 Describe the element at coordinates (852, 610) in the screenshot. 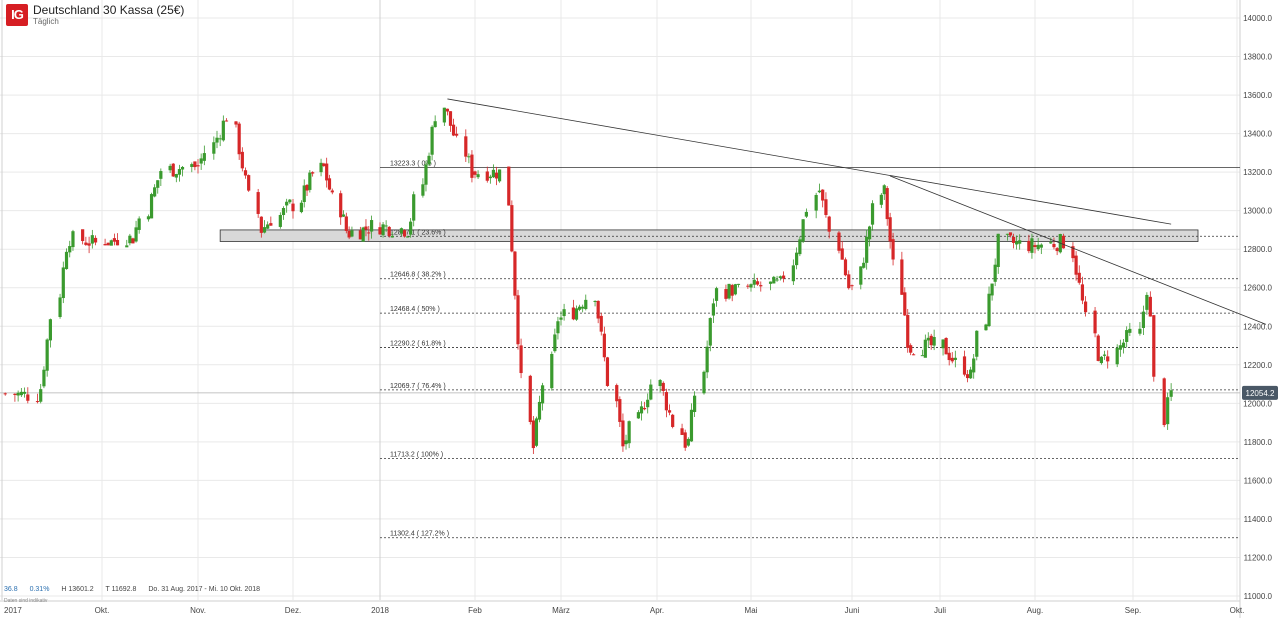

I see `x-tick-label: Juni` at that location.